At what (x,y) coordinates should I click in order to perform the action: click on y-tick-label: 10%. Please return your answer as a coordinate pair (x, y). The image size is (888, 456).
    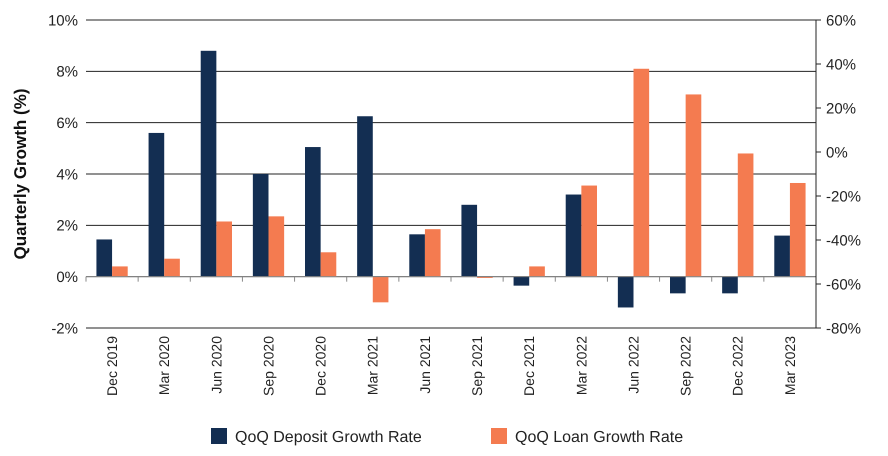
    Looking at the image, I should click on (63, 21).